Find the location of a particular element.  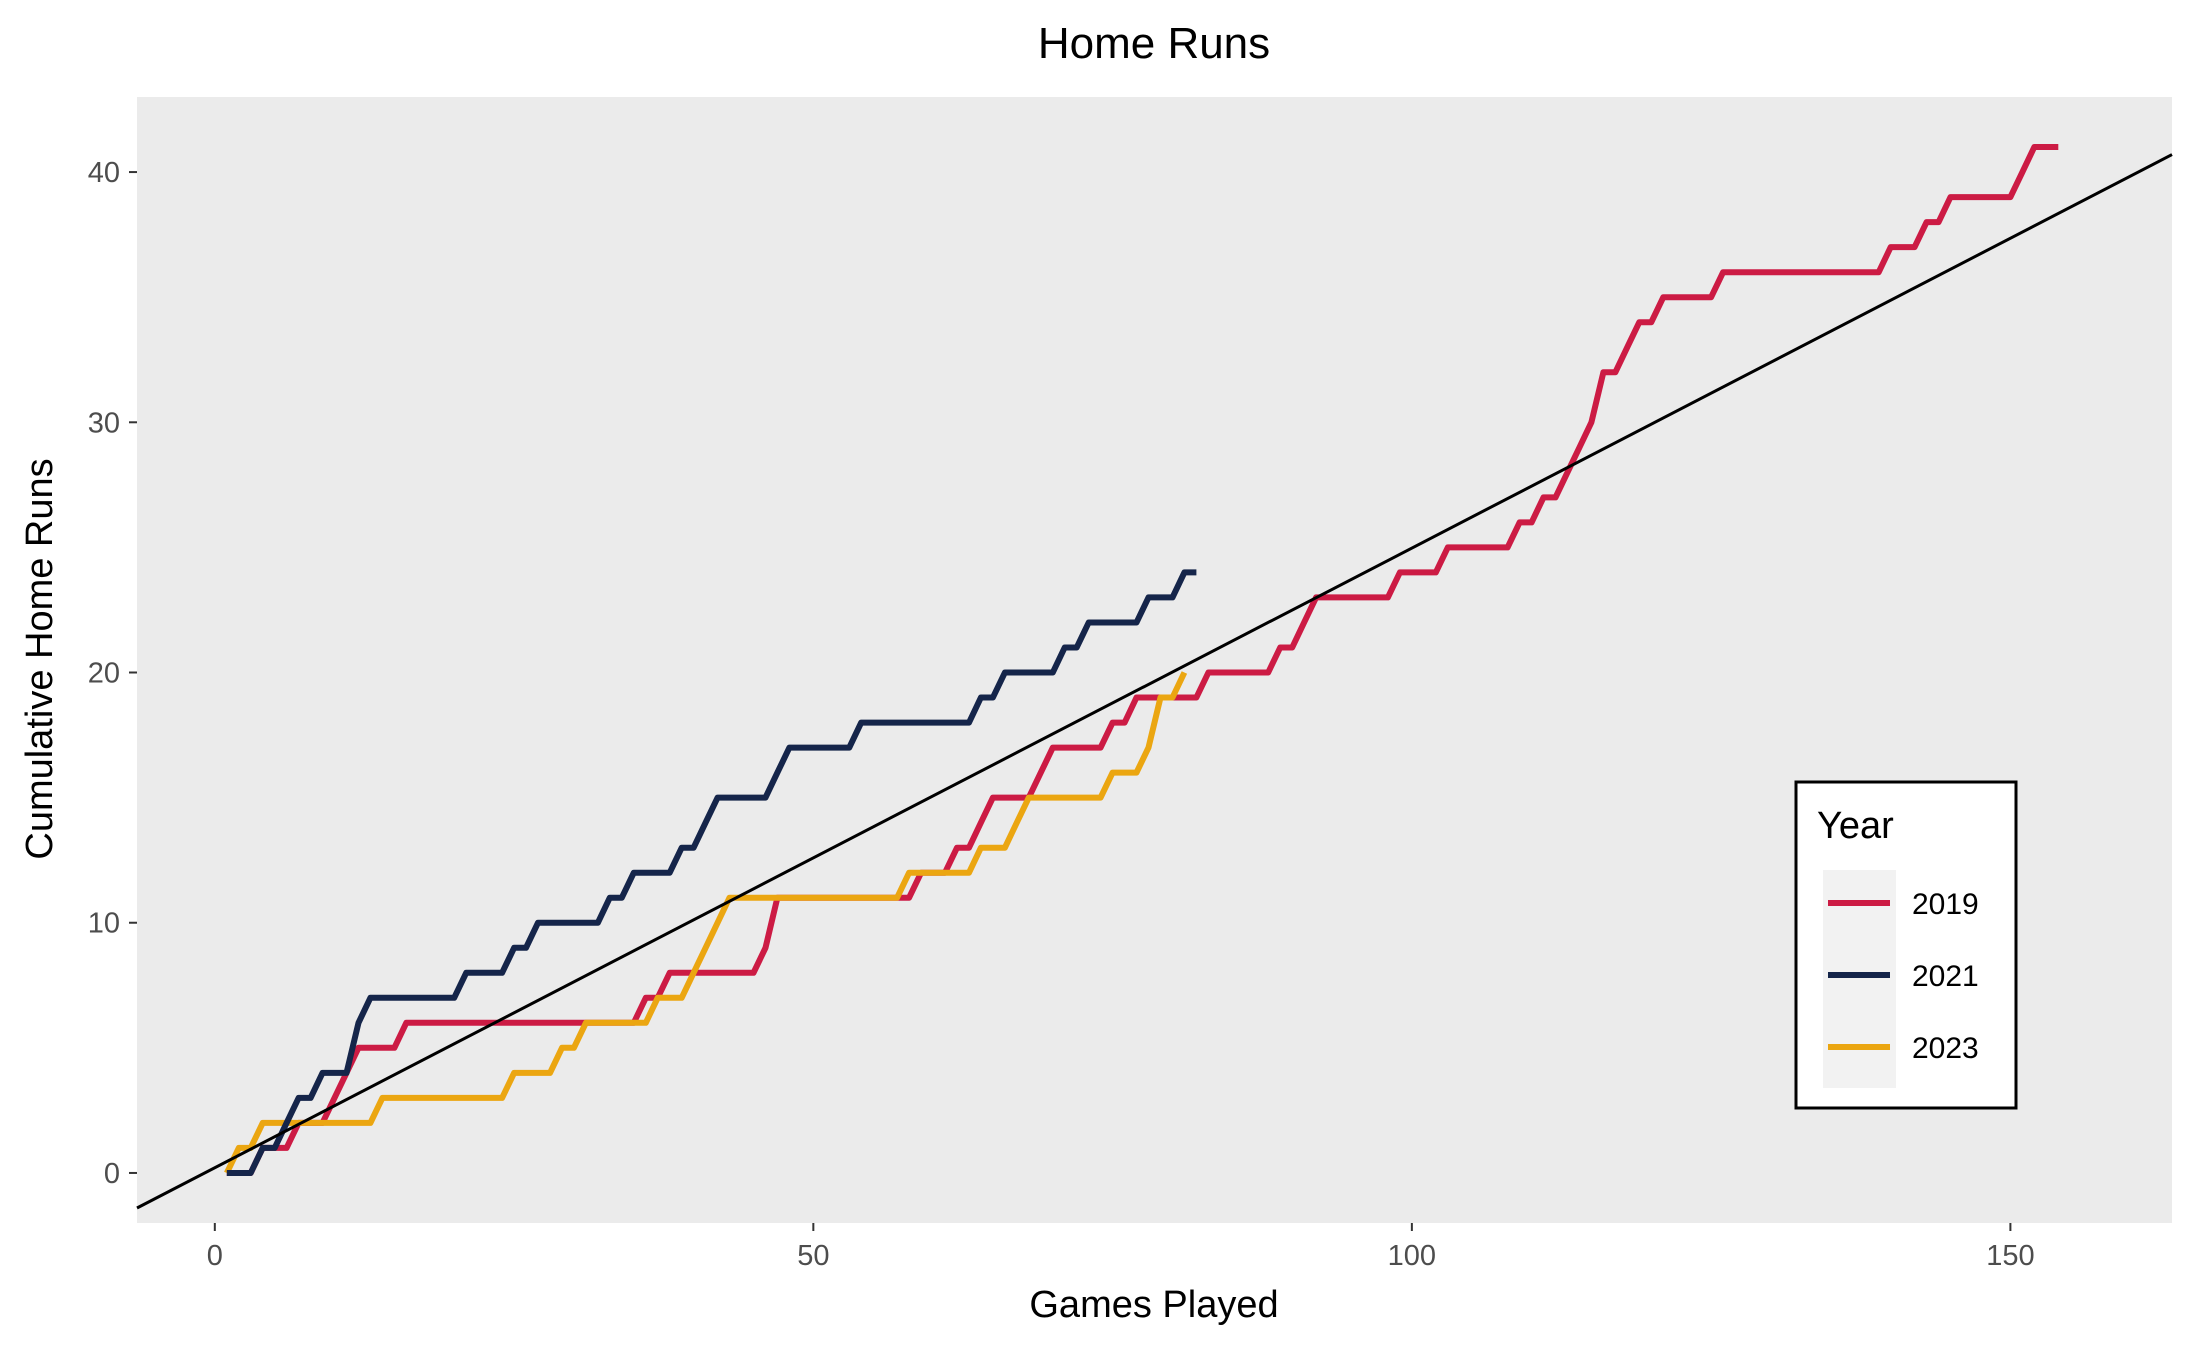

legend-label-2019: 2019 is located at coordinates (1945, 904).